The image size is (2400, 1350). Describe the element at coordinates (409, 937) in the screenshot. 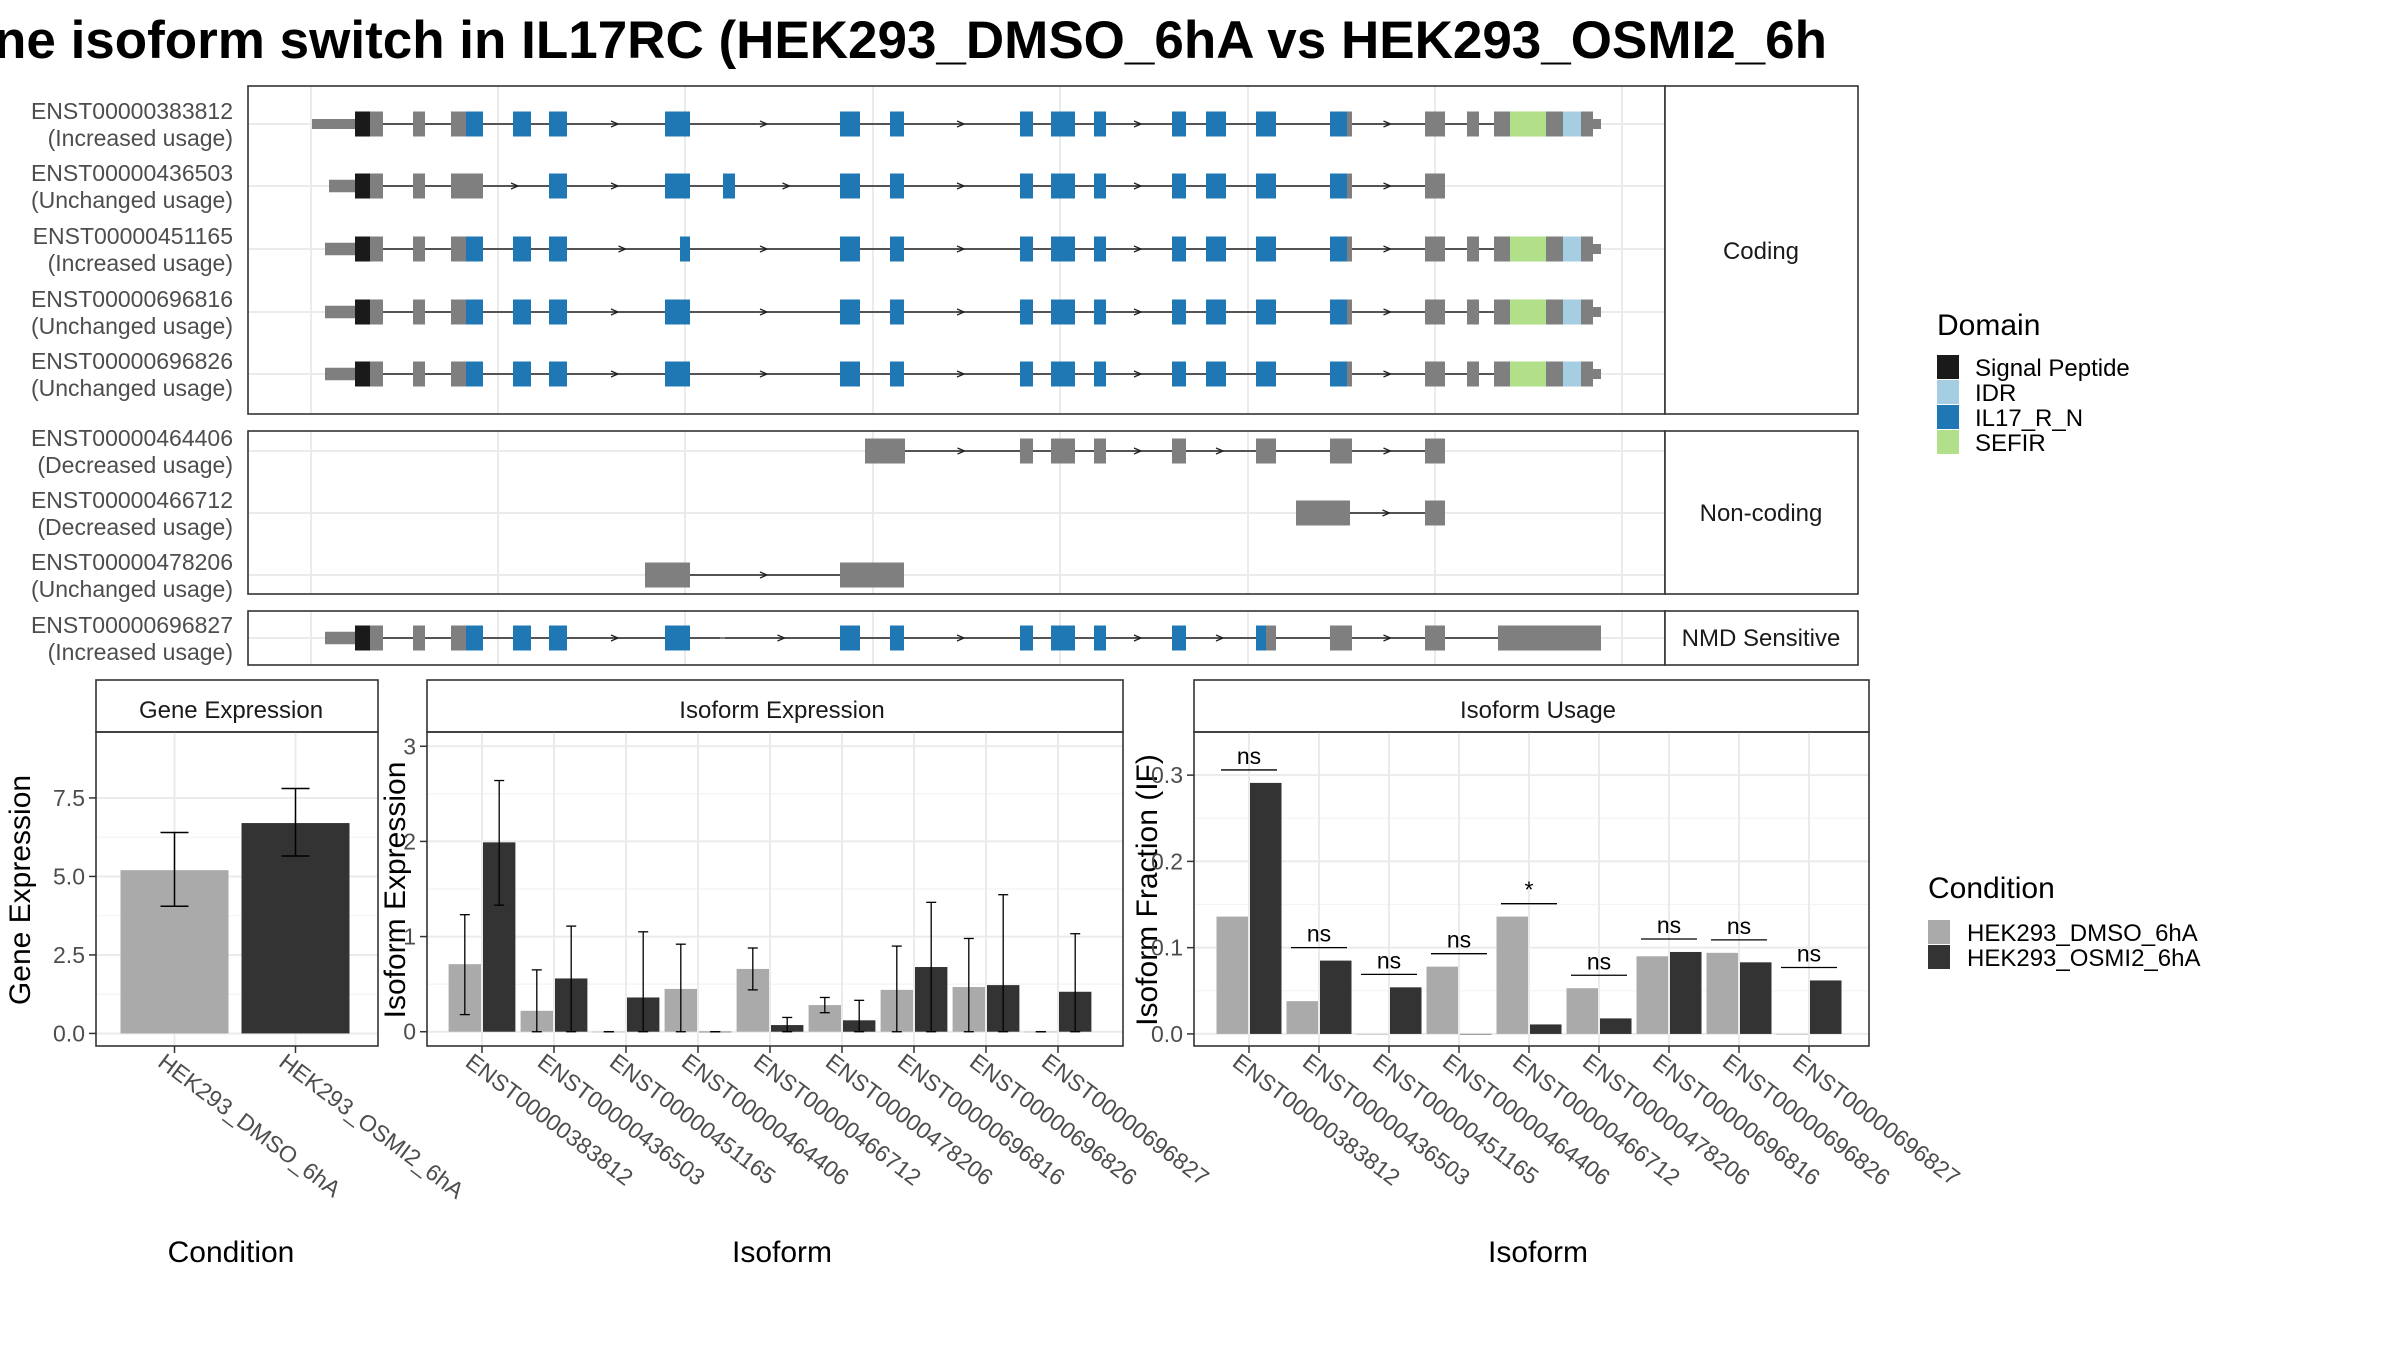

I see `y-tick-label: 1` at that location.